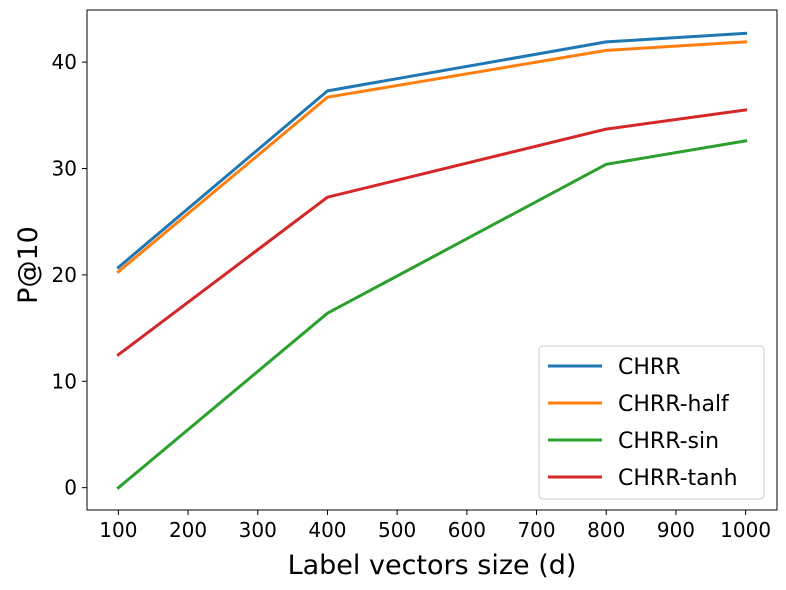 This screenshot has height=590, width=786. I want to click on x-tick-label: 600, so click(467, 530).